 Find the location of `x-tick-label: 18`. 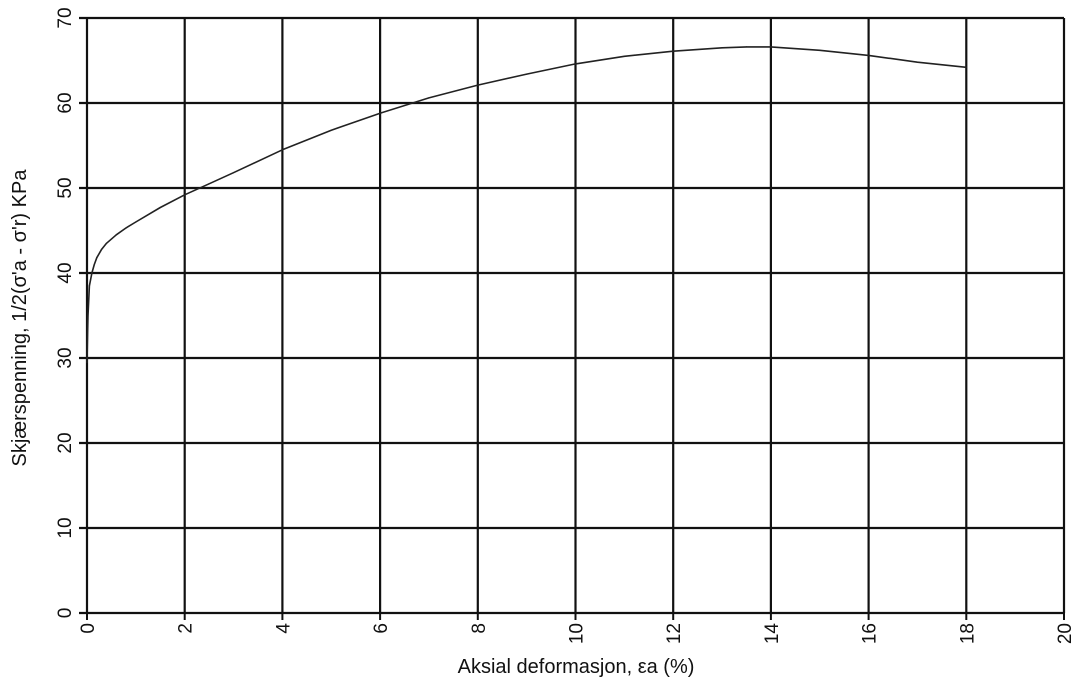

x-tick-label: 18 is located at coordinates (967, 633).